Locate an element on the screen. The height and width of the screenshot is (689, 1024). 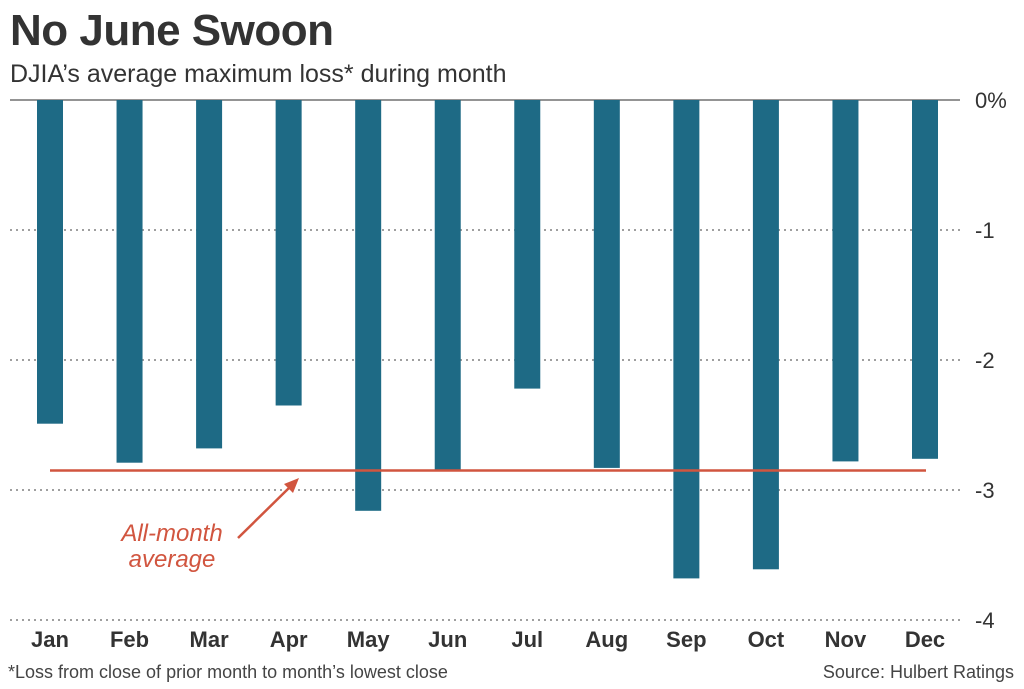
bar-nov is located at coordinates (845, 281).